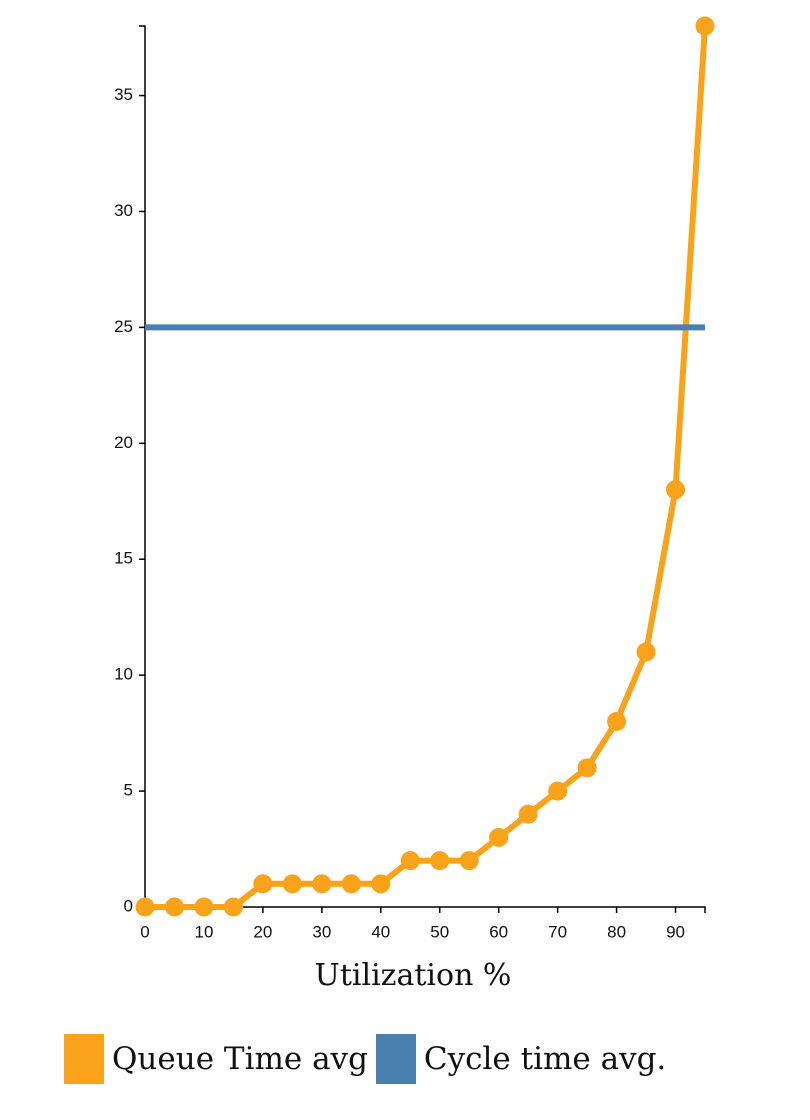 The image size is (810, 1120). Describe the element at coordinates (123, 326) in the screenshot. I see `y-tick-label-25: 25` at that location.